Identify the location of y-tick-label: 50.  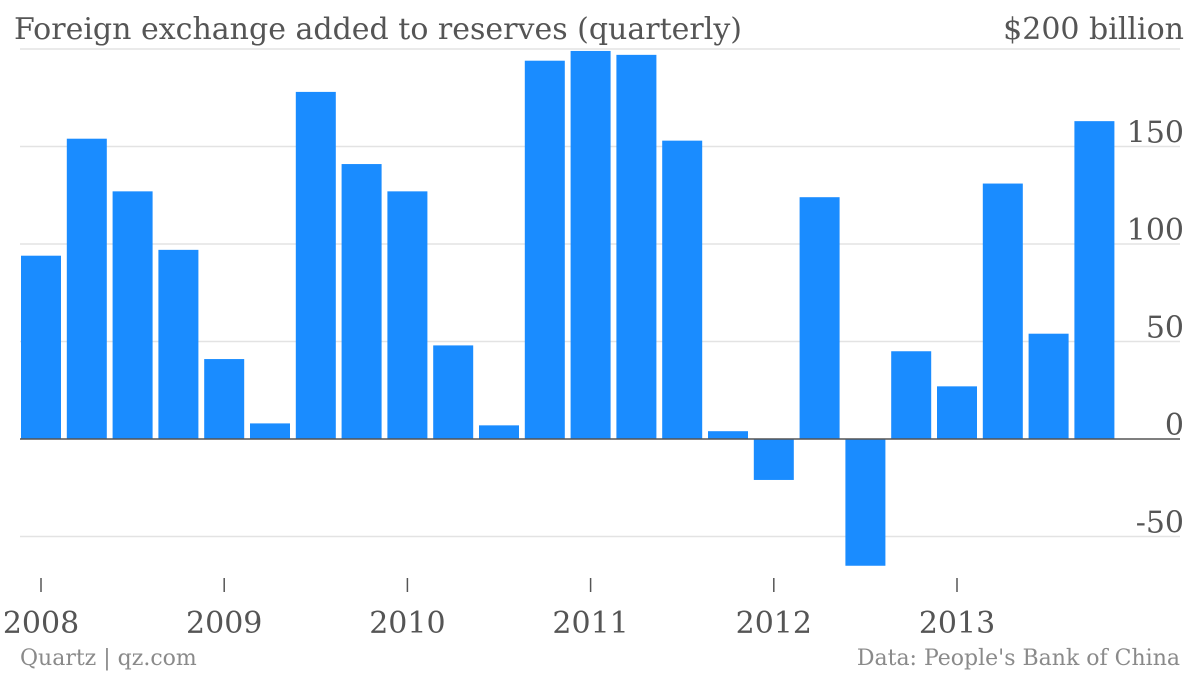
(1165, 328).